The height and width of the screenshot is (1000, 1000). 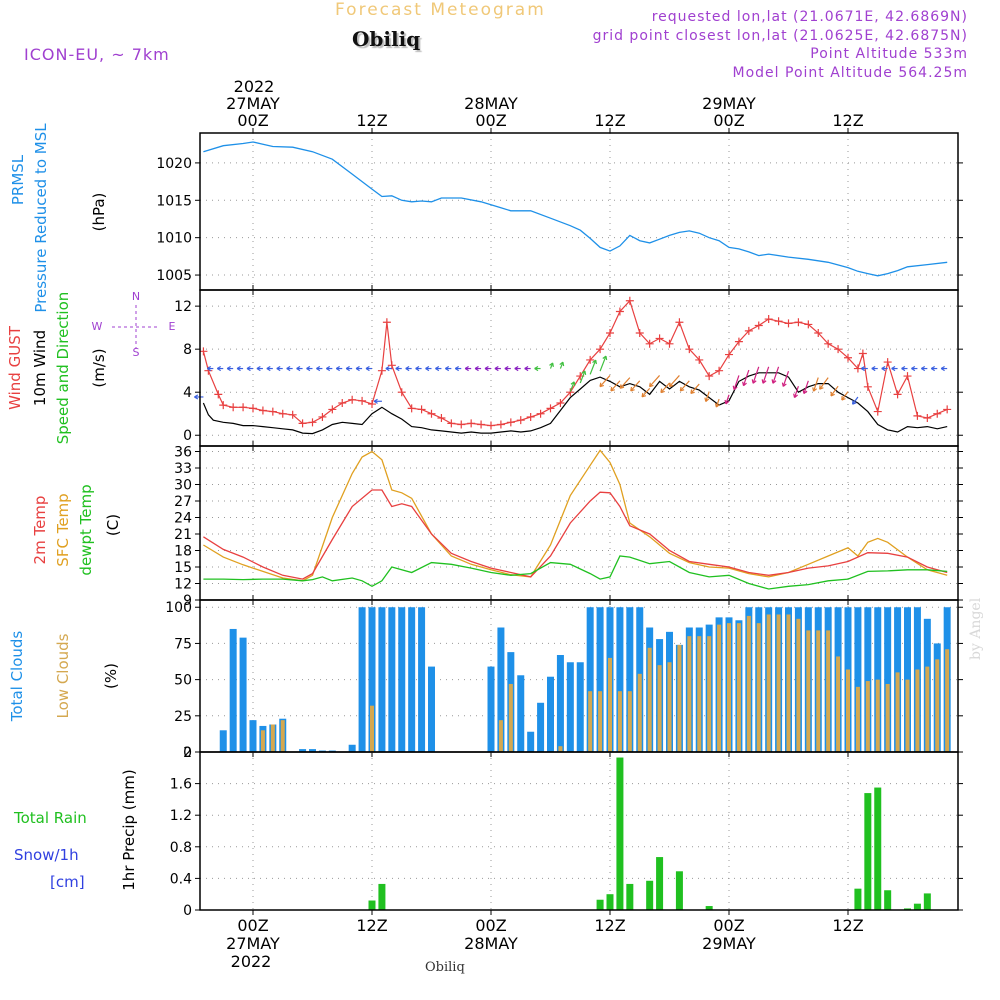 What do you see at coordinates (136, 352) in the screenshot?
I see `compass-s: S` at bounding box center [136, 352].